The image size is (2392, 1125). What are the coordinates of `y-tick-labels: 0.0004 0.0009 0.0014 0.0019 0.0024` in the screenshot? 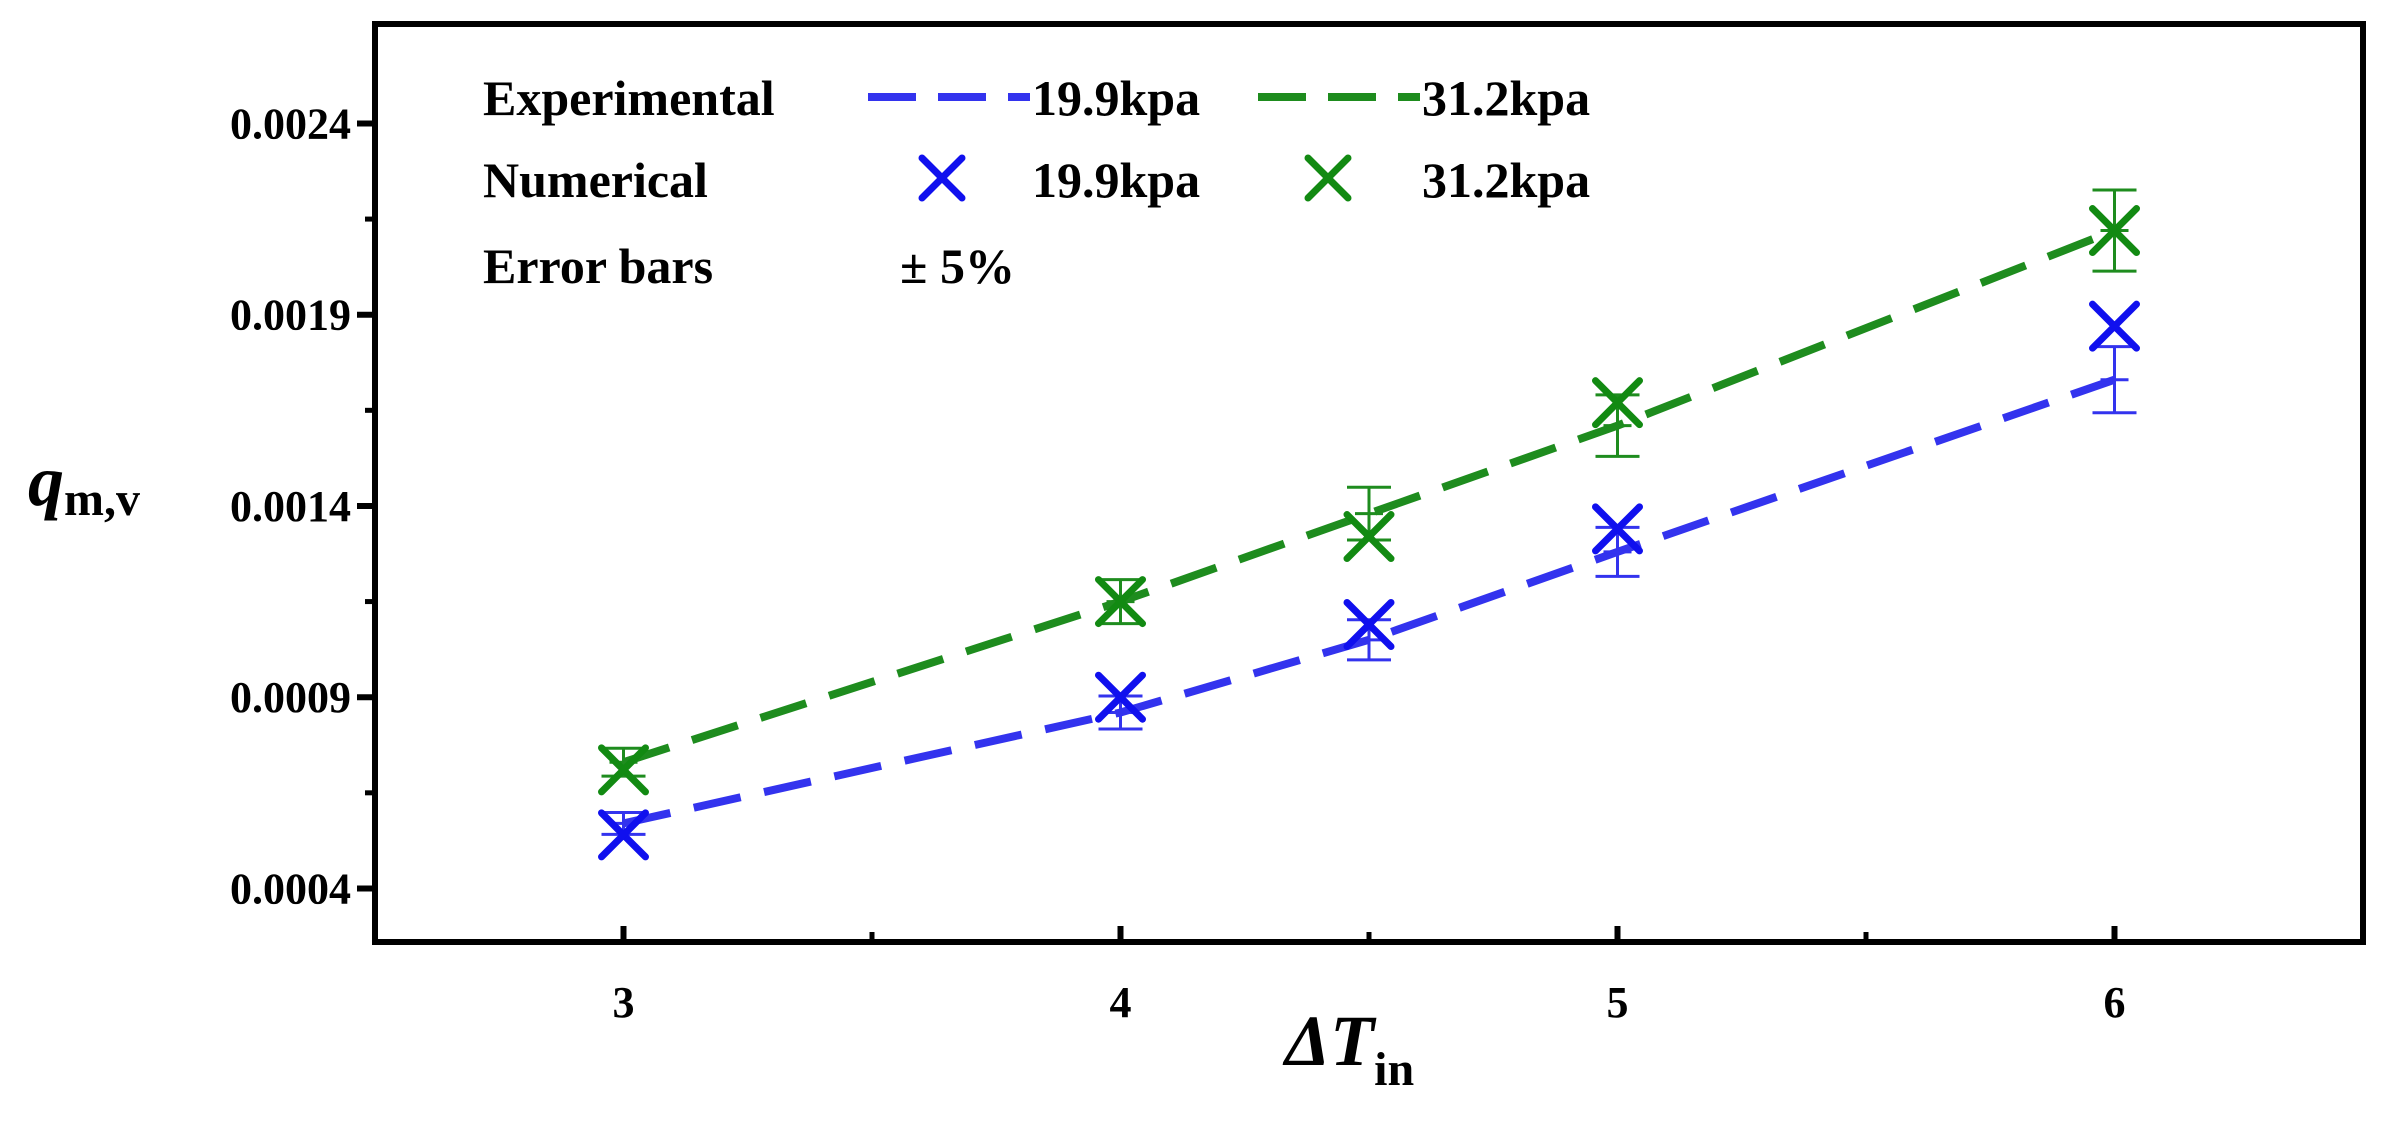 It's located at (290, 506).